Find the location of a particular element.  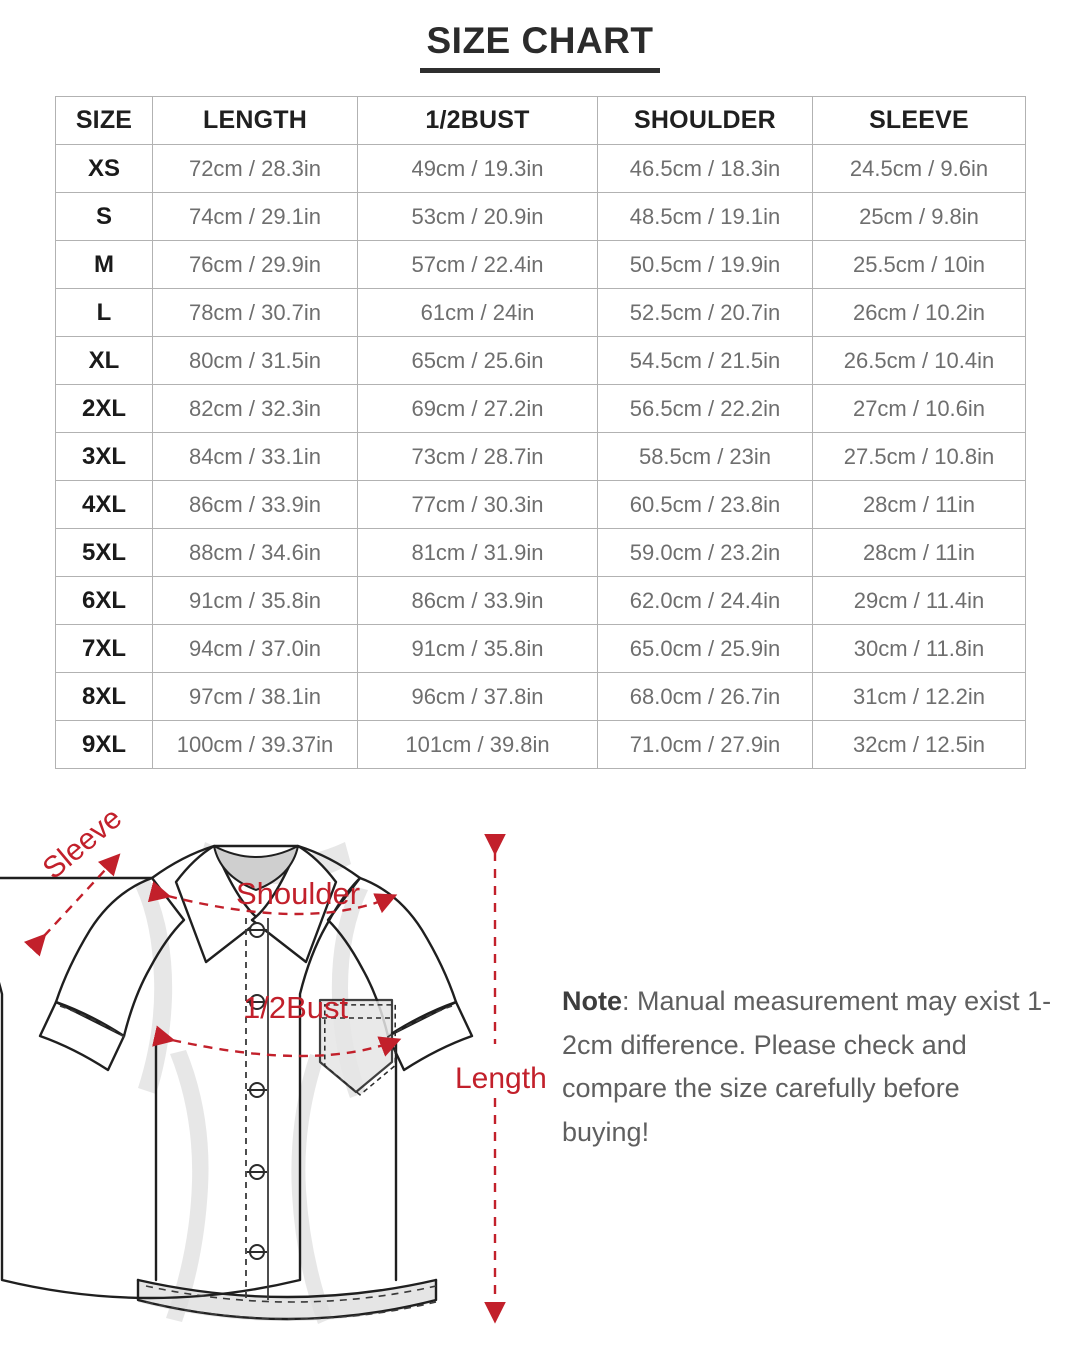

column-header-sleeve: SLEEVE is located at coordinates (919, 120).